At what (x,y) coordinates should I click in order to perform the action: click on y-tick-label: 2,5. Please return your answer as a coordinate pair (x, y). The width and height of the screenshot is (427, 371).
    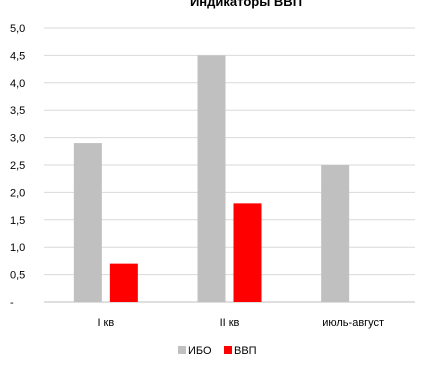
    Looking at the image, I should click on (17, 166).